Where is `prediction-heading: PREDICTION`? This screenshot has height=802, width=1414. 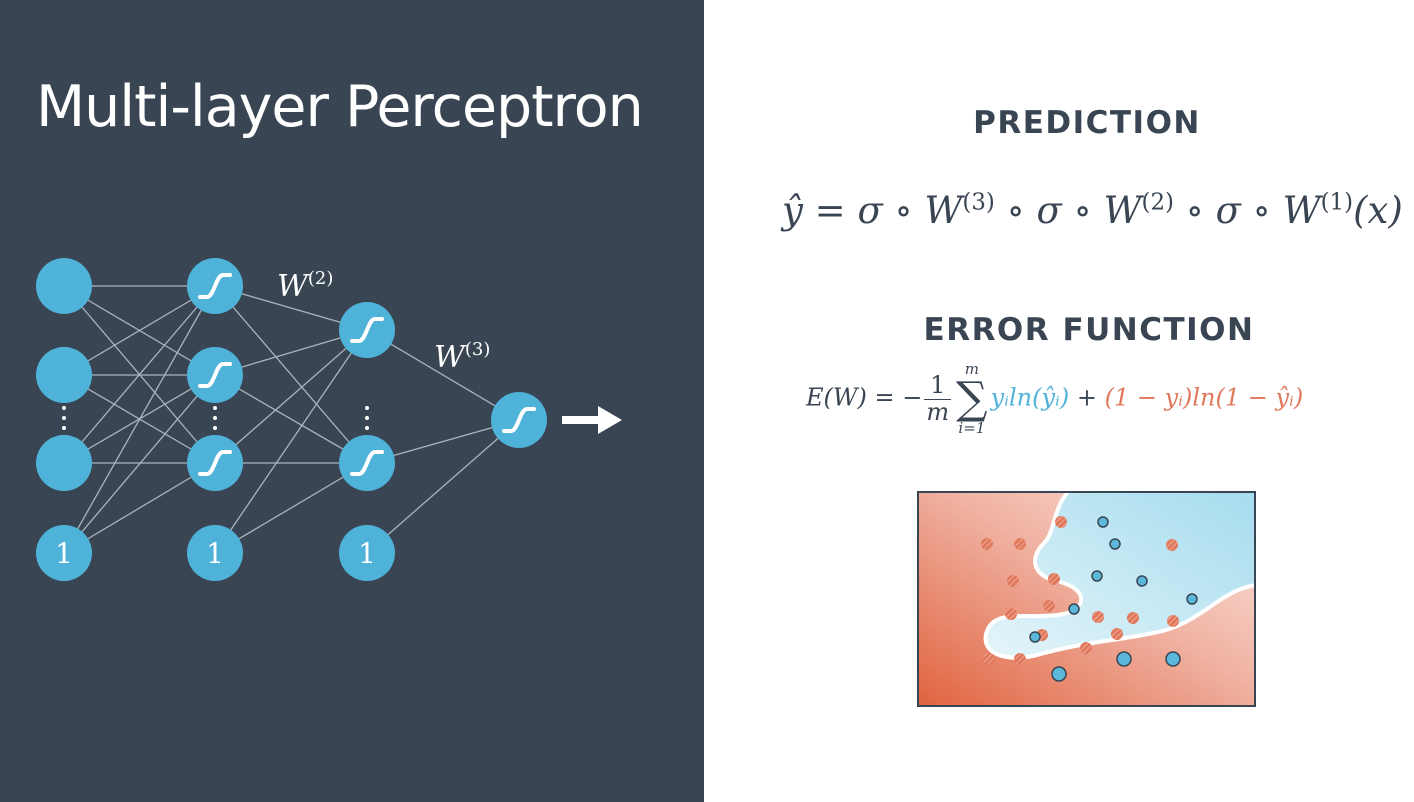 prediction-heading: PREDICTION is located at coordinates (1087, 123).